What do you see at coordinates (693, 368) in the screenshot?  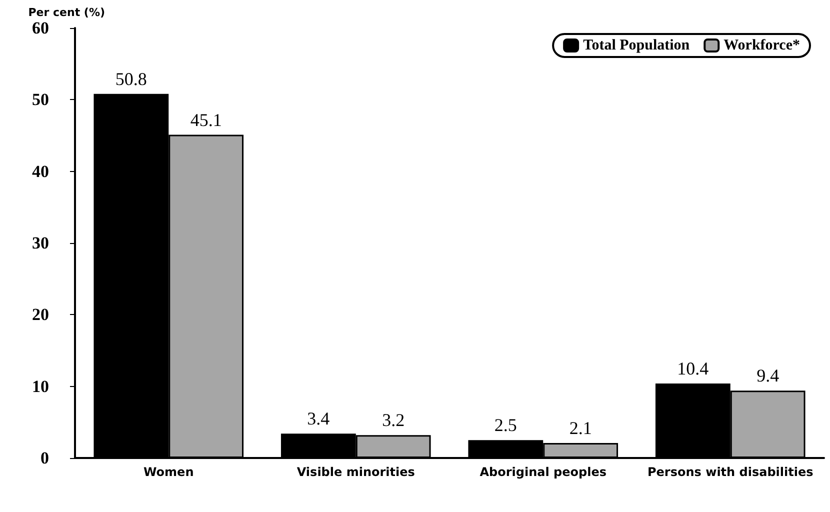 I see `data-label: 10.4` at bounding box center [693, 368].